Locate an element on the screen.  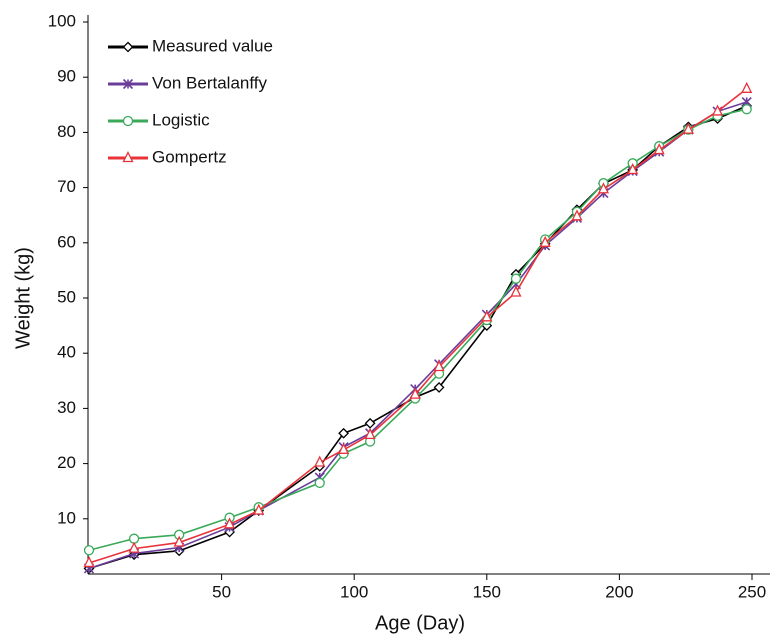
y-tick-label: 60 is located at coordinates (66, 241).